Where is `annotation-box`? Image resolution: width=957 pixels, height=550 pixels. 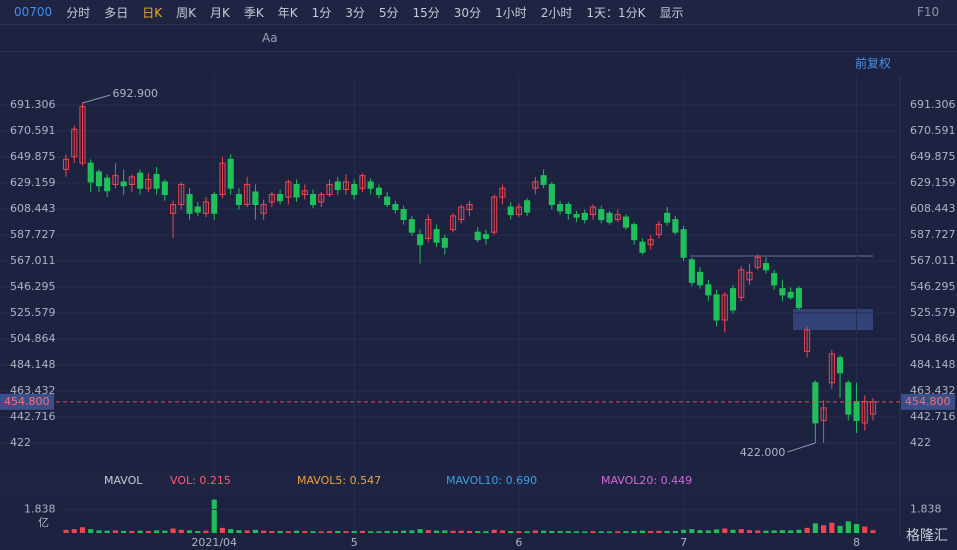
annotation-box is located at coordinates (833, 319).